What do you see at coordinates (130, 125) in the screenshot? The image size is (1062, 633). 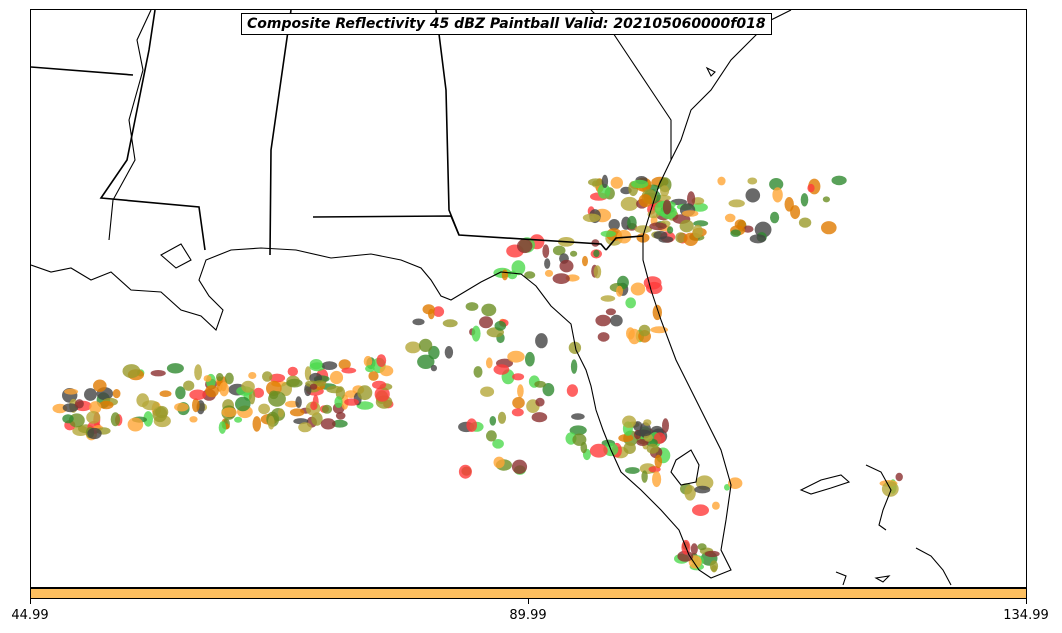 I see `mississippi-river` at bounding box center [130, 125].